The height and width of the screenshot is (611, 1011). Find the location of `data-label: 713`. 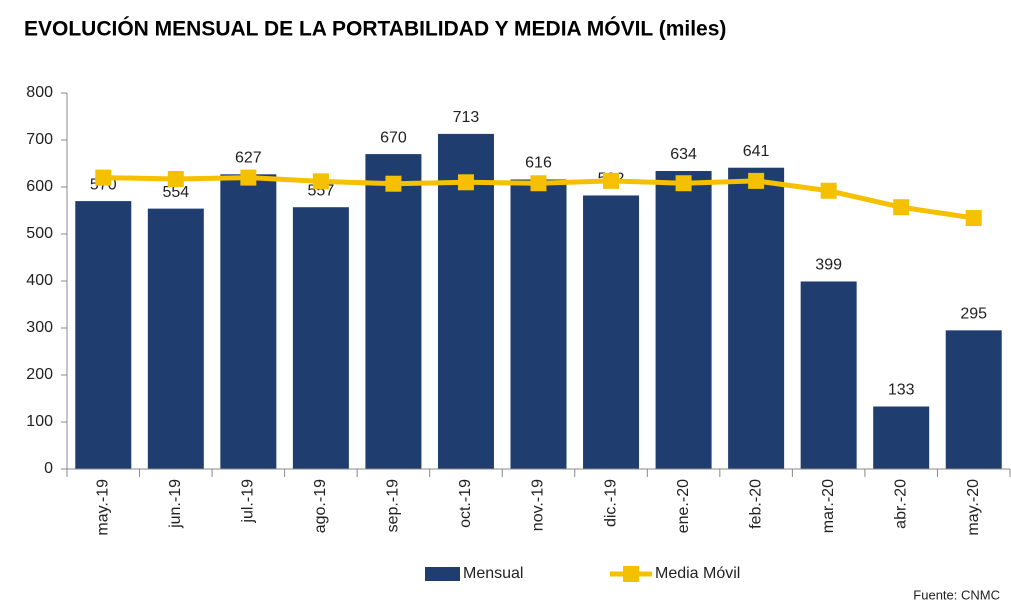

data-label: 713 is located at coordinates (466, 117).